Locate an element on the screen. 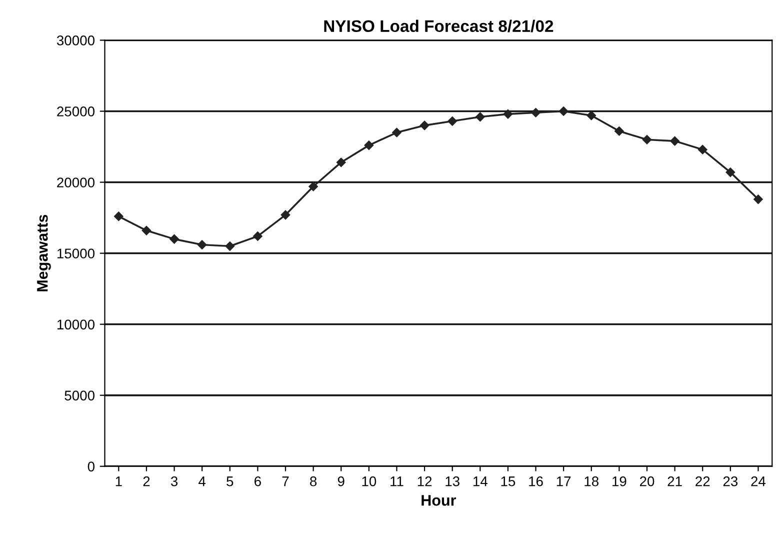  x-tick-label: 4 is located at coordinates (202, 481).